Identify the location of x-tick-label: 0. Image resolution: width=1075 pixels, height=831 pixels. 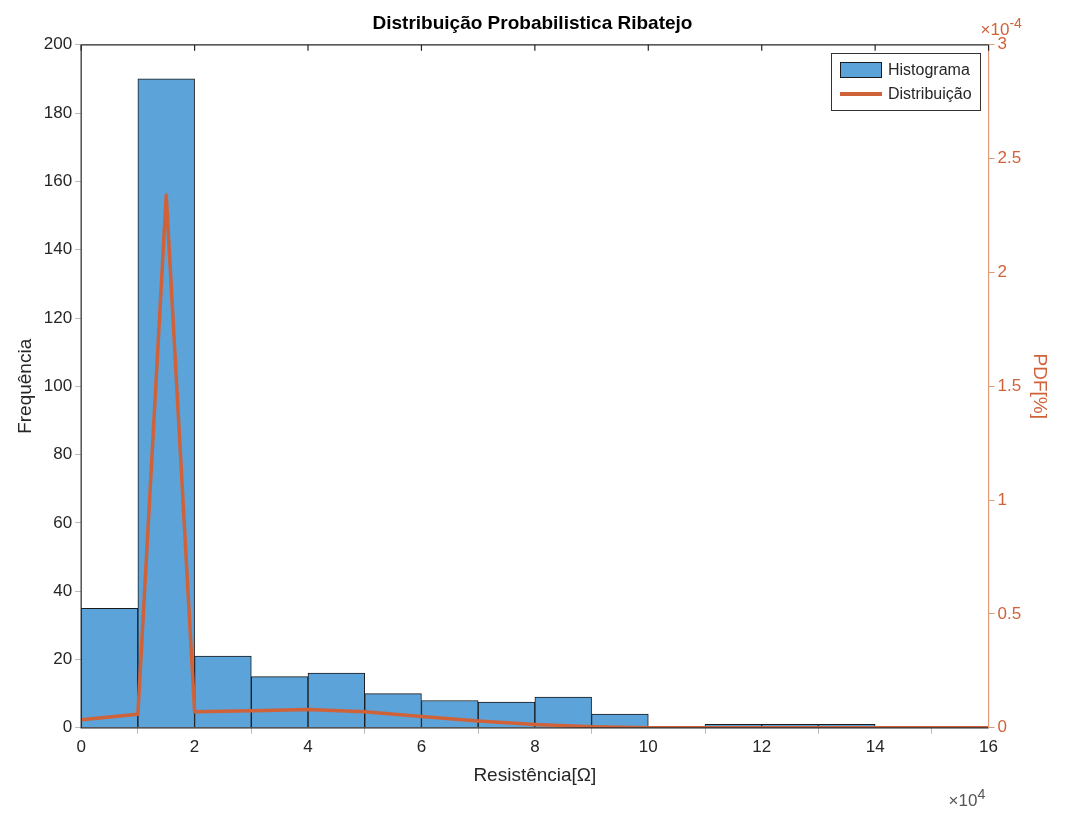
(81, 746).